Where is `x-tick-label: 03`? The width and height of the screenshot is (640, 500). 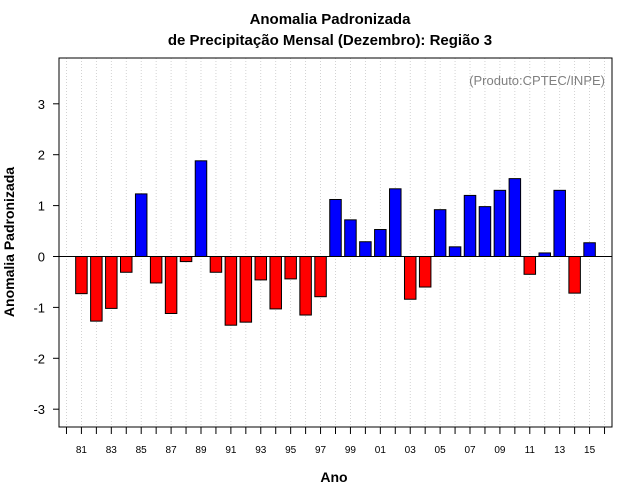
x-tick-label: 03 is located at coordinates (411, 450).